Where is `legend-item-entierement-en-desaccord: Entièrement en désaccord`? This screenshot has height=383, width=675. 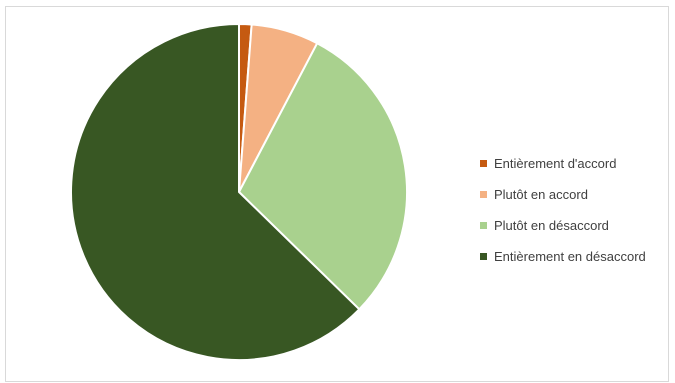
legend-item-entierement-en-desaccord: Entièrement en désaccord is located at coordinates (563, 256).